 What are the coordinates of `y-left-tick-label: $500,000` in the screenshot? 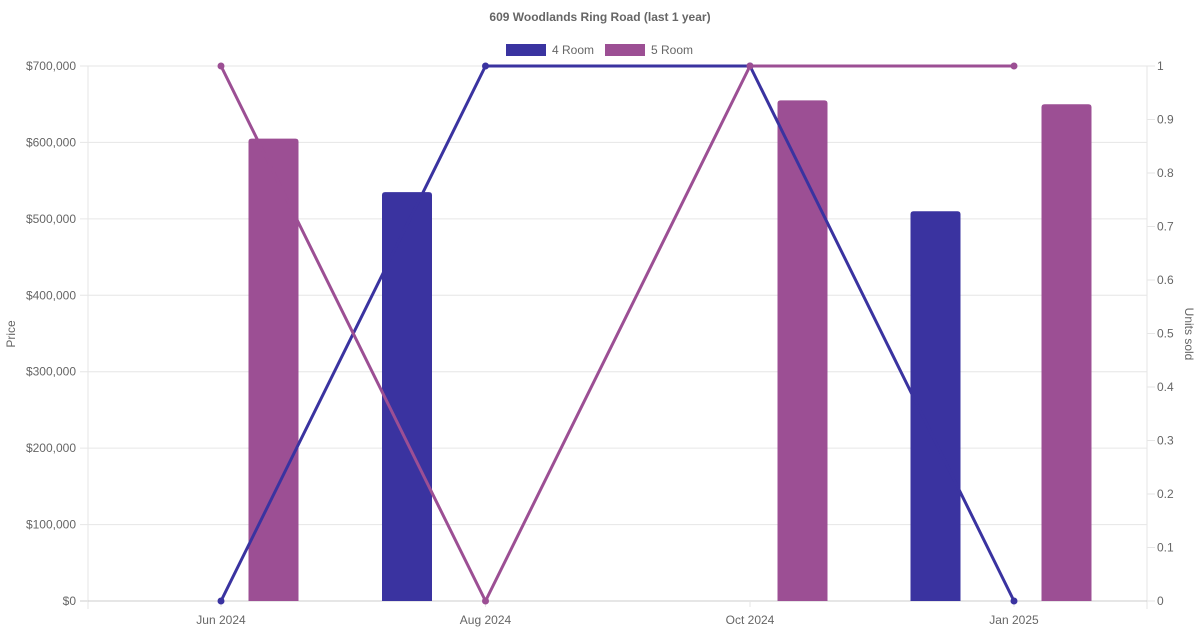 It's located at (51, 219).